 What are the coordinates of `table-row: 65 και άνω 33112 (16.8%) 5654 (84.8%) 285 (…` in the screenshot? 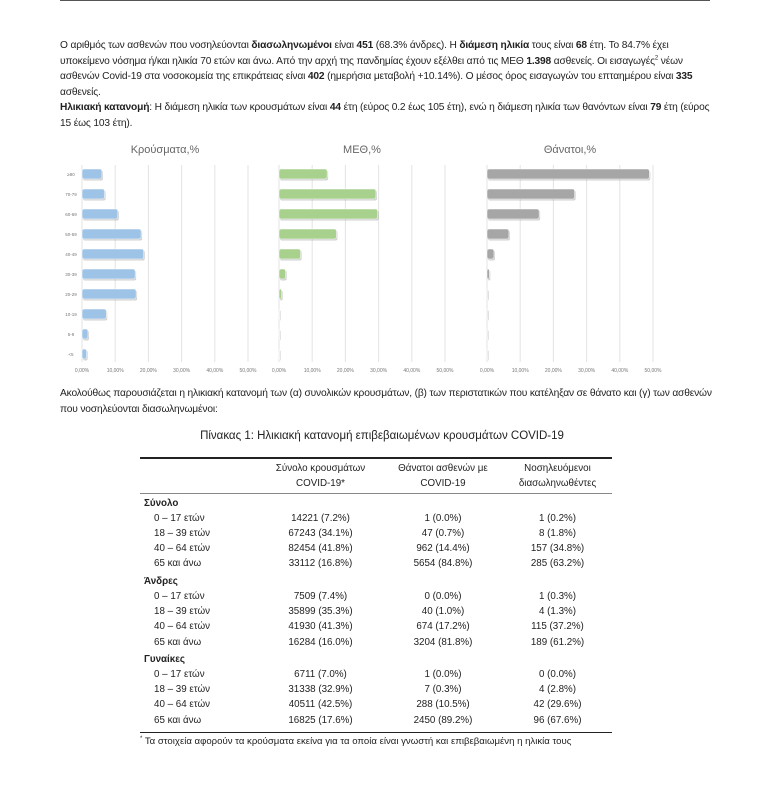 It's located at (376, 563).